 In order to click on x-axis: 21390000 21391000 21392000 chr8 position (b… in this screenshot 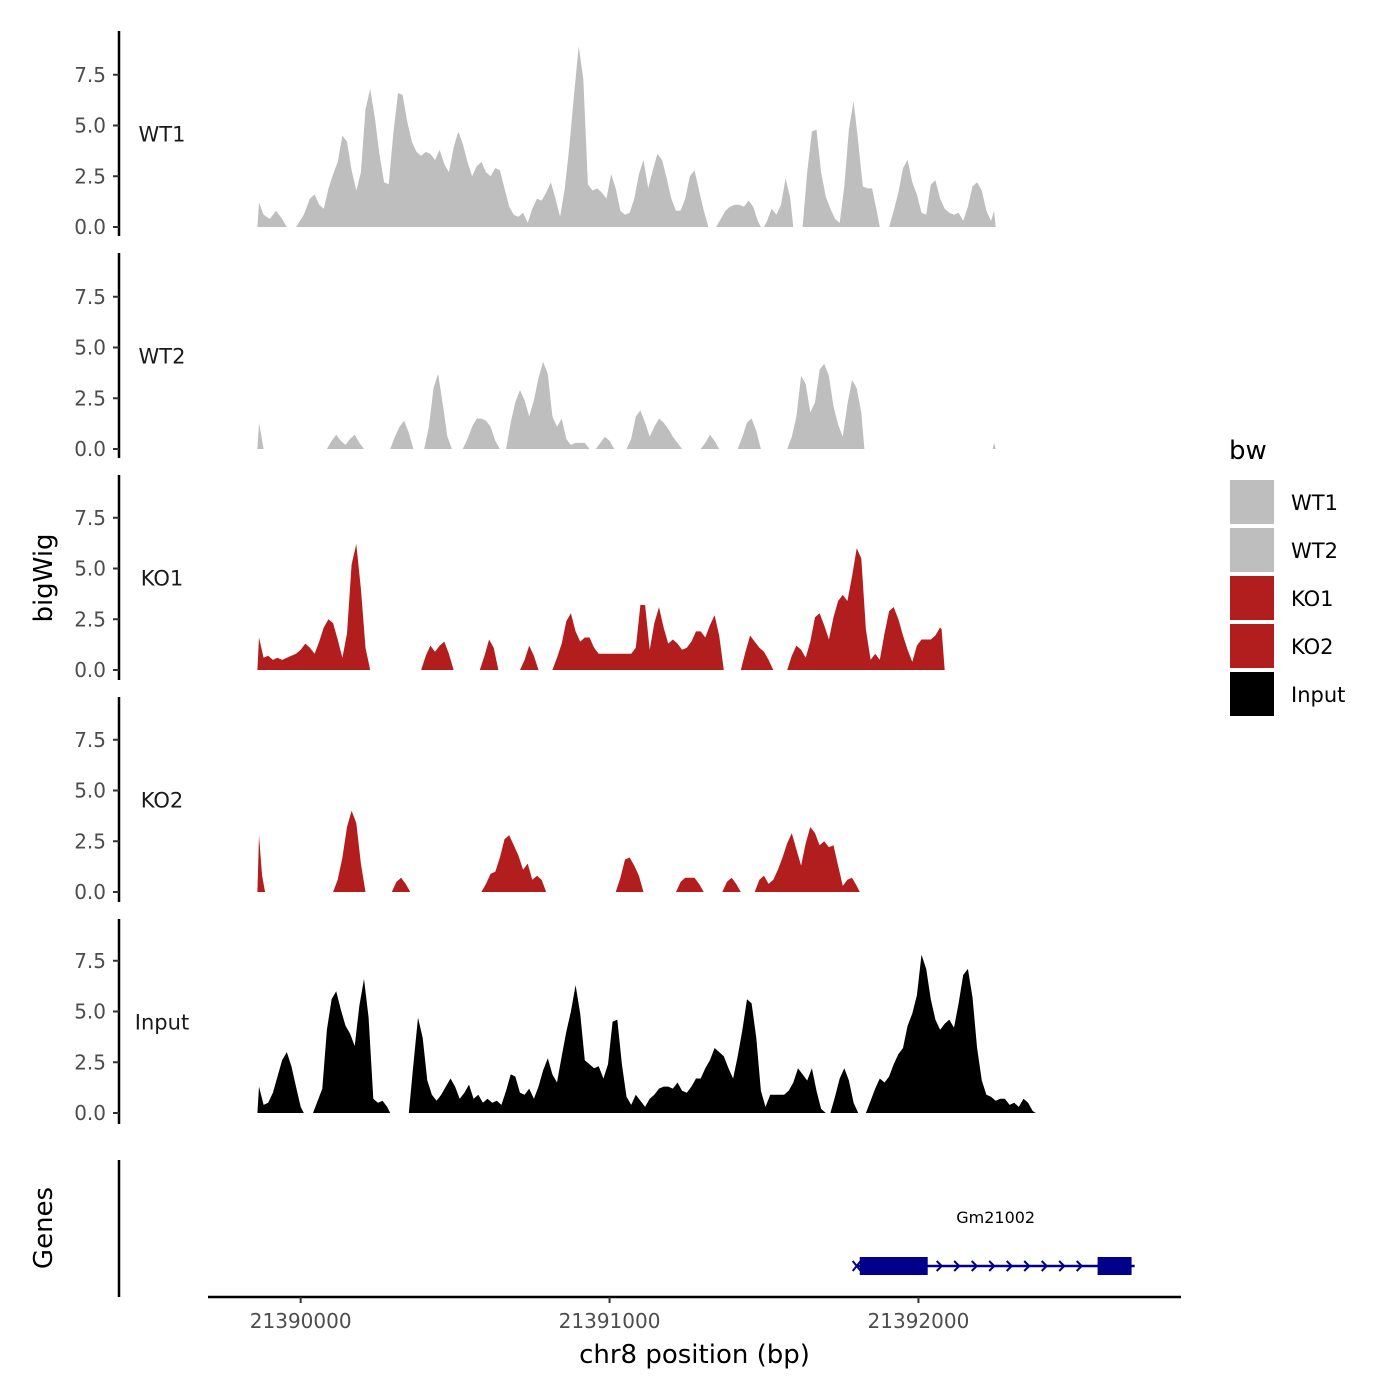, I will do `click(694, 1332)`.